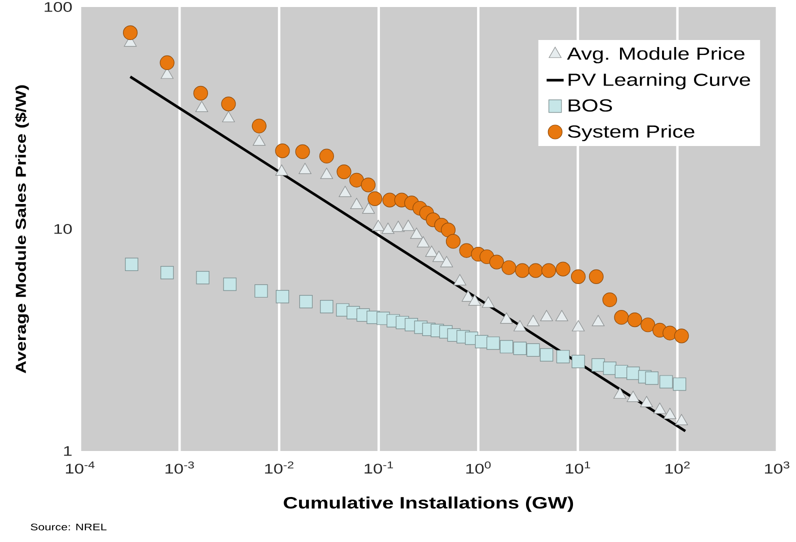  Describe the element at coordinates (63, 229) in the screenshot. I see `y-tick-label: 10` at that location.